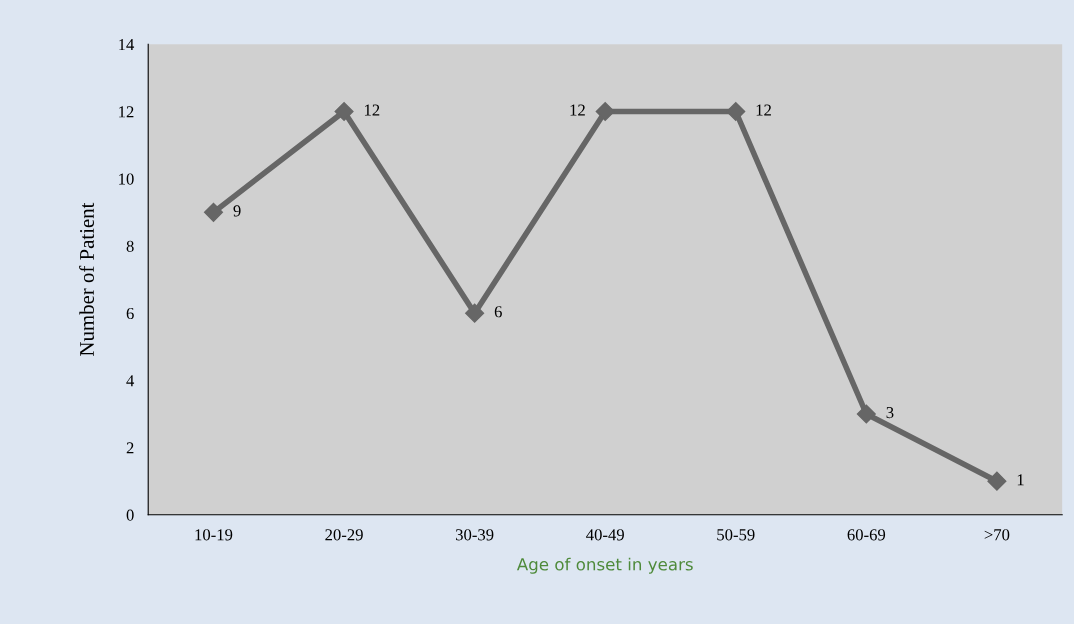 This screenshot has height=624, width=1074. I want to click on y-tick-label: 10, so click(126, 179).